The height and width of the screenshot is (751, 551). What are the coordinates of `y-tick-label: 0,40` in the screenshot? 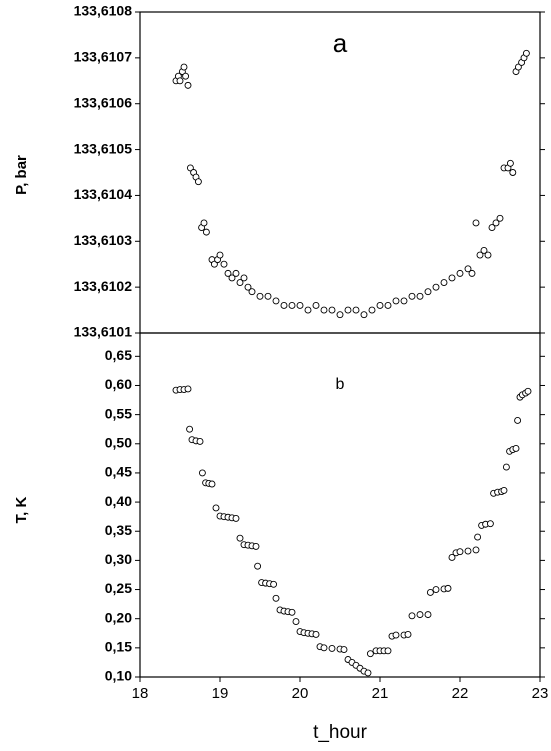 It's located at (118, 501).